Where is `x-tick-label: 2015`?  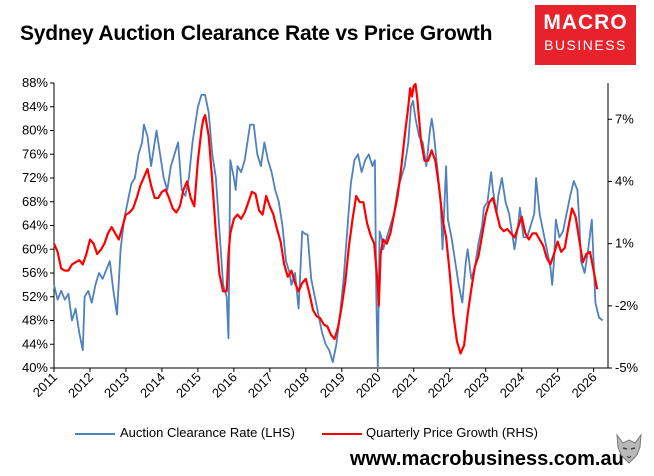 x-tick-label: 2015 is located at coordinates (188, 385).